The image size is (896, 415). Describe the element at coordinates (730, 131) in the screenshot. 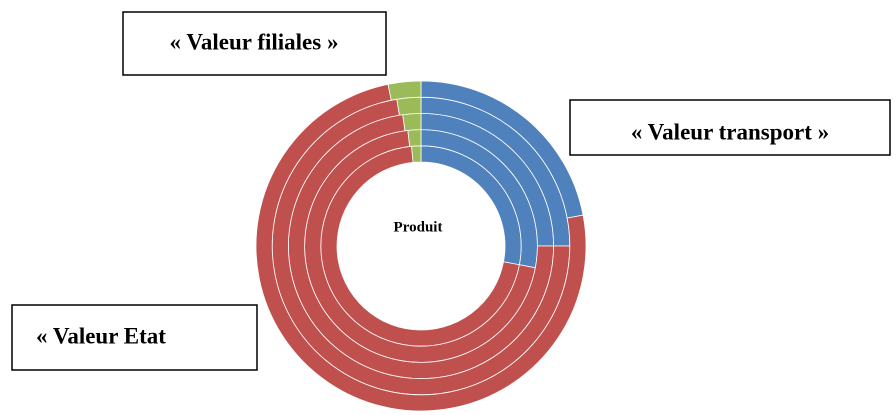

I see `category-label: « Valeur transport »` at that location.